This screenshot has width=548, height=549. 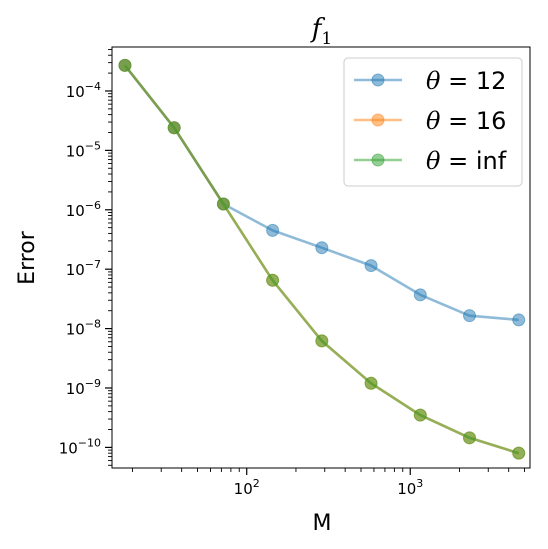 What do you see at coordinates (83, 268) in the screenshot?
I see `y-tick-label: 10⁻⁷` at bounding box center [83, 268].